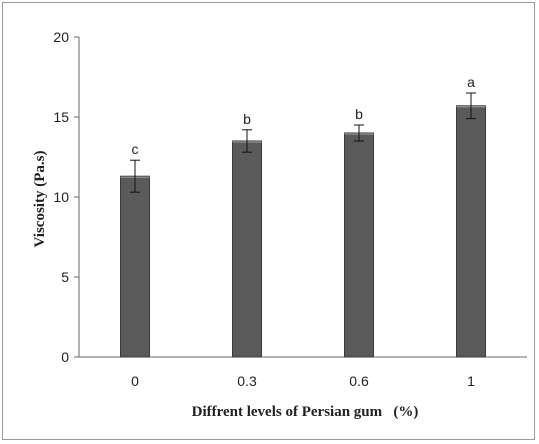  Describe the element at coordinates (61, 37) in the screenshot. I see `y-tick-label: 20` at that location.